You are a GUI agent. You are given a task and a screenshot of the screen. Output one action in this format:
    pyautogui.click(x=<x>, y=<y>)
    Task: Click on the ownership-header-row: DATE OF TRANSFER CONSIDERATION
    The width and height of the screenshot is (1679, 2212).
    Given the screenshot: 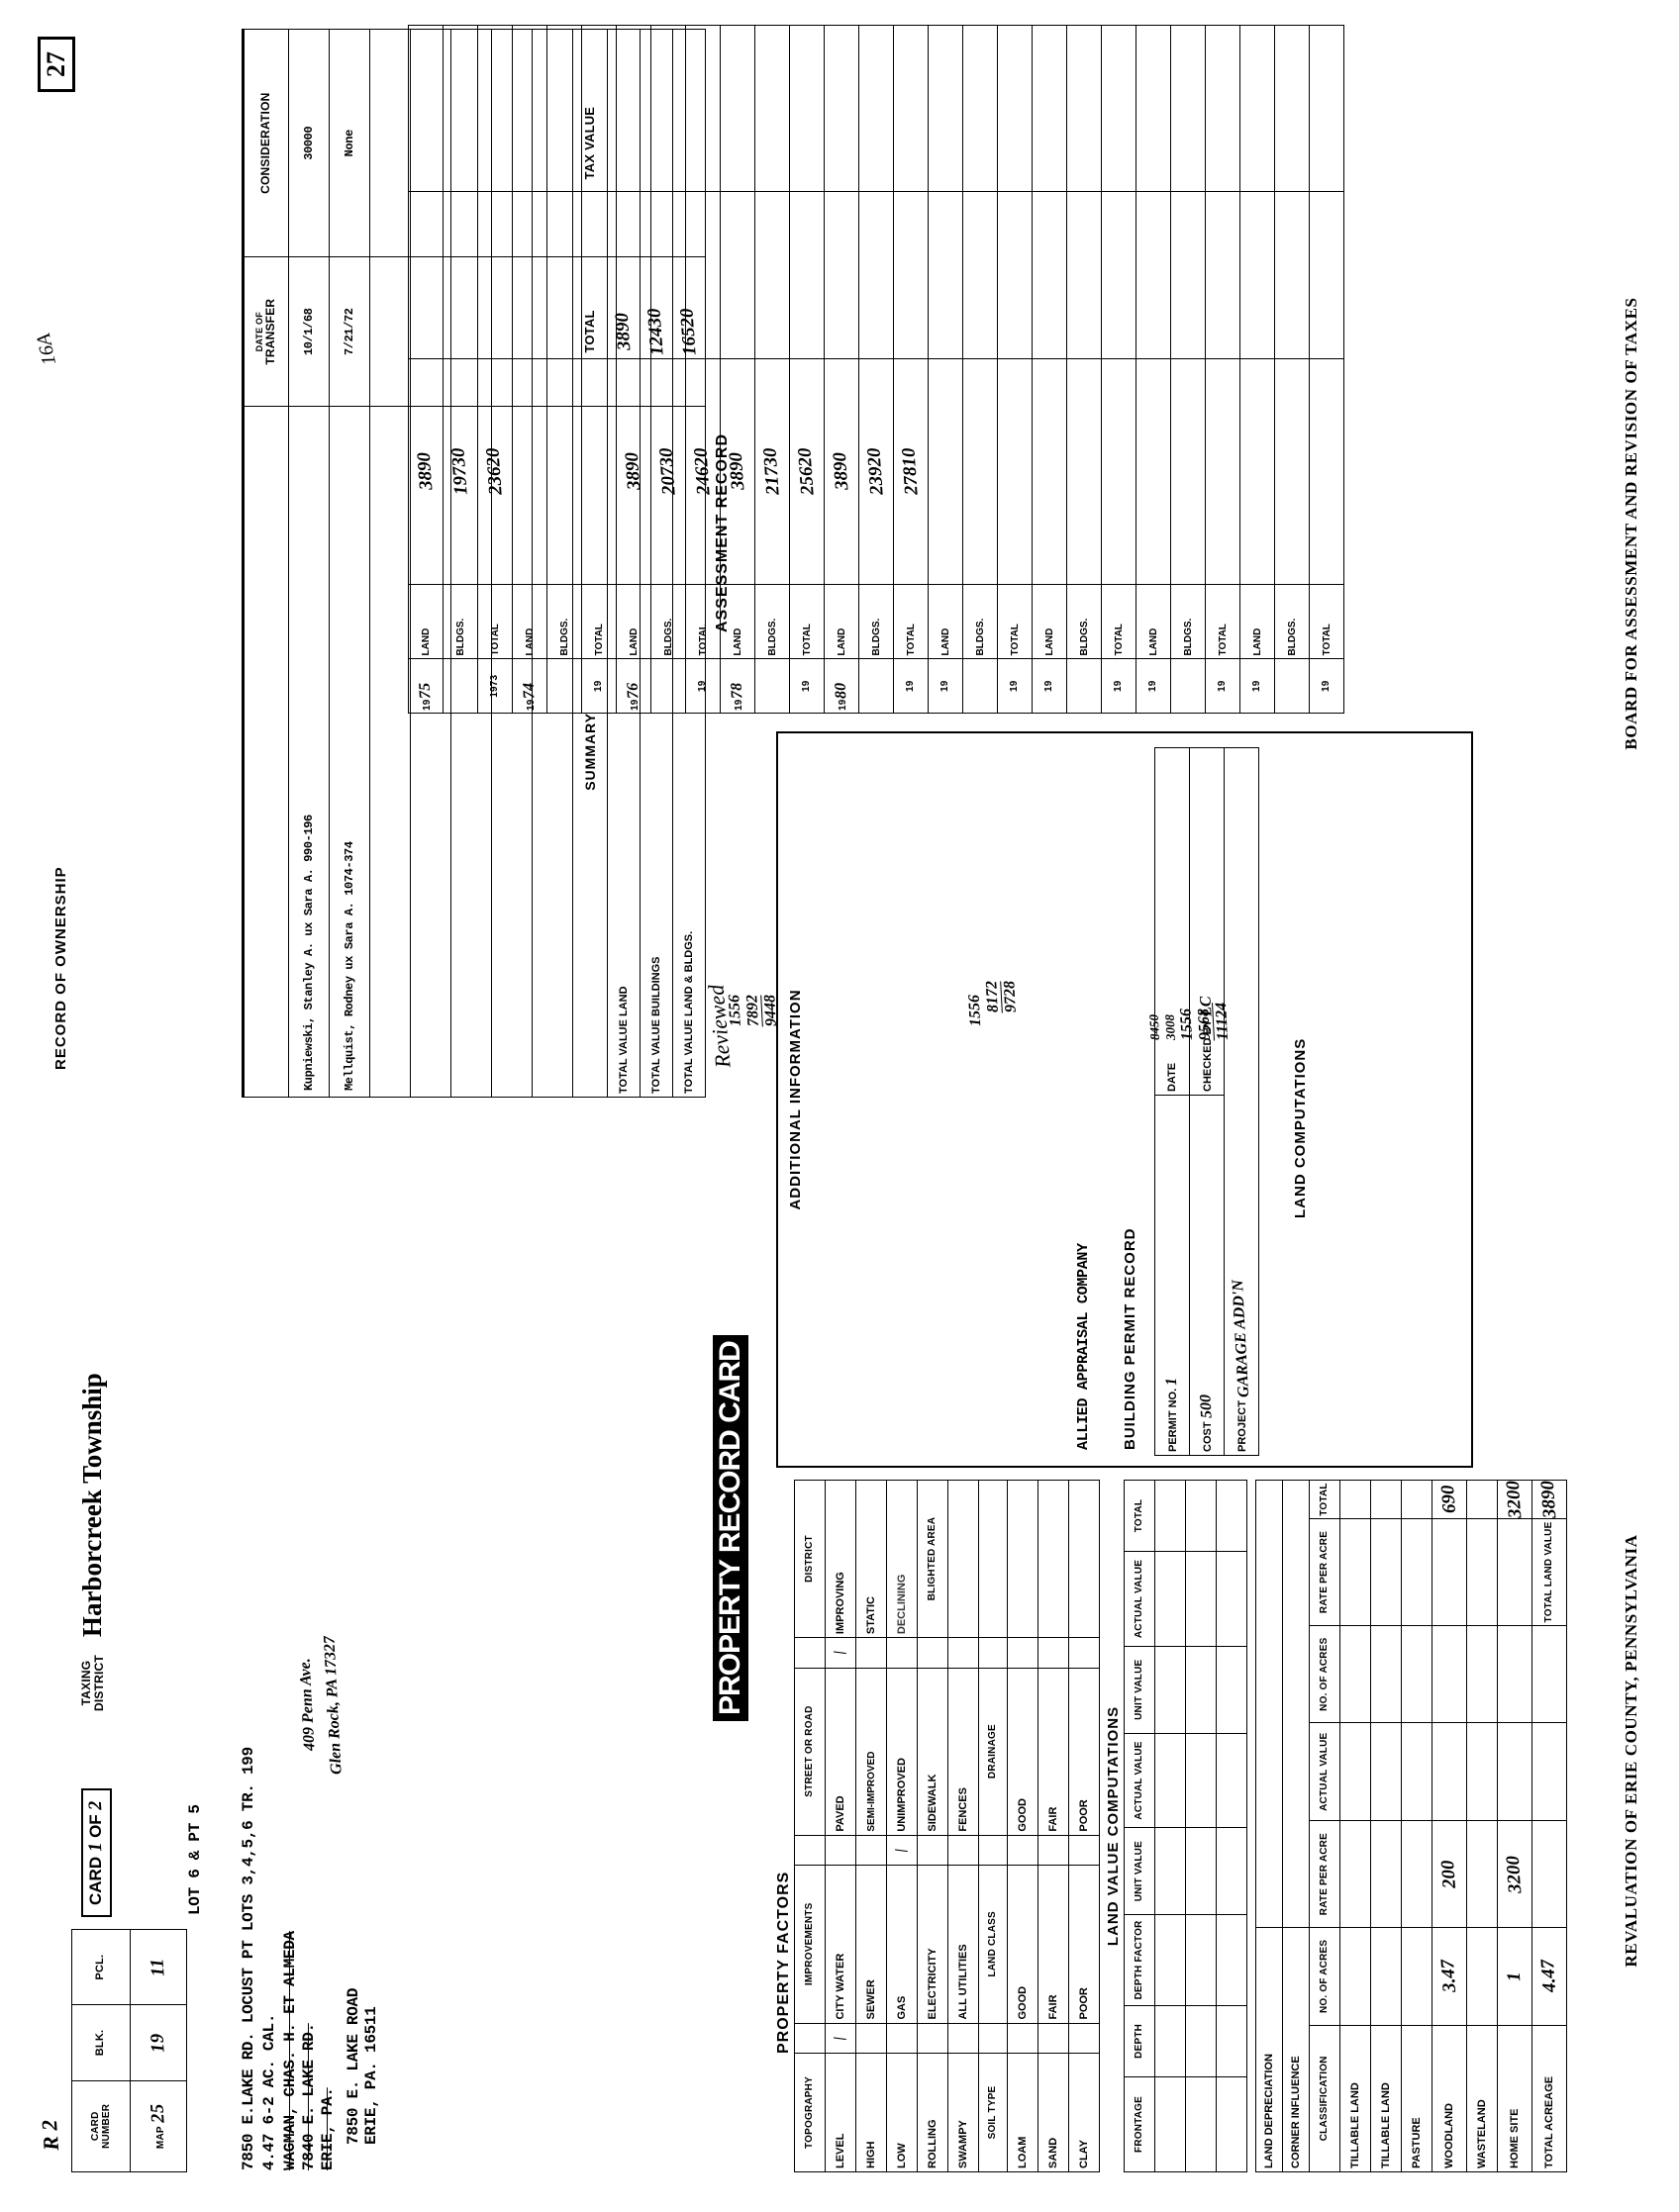 What is the action you would take?
    pyautogui.click(x=266, y=563)
    